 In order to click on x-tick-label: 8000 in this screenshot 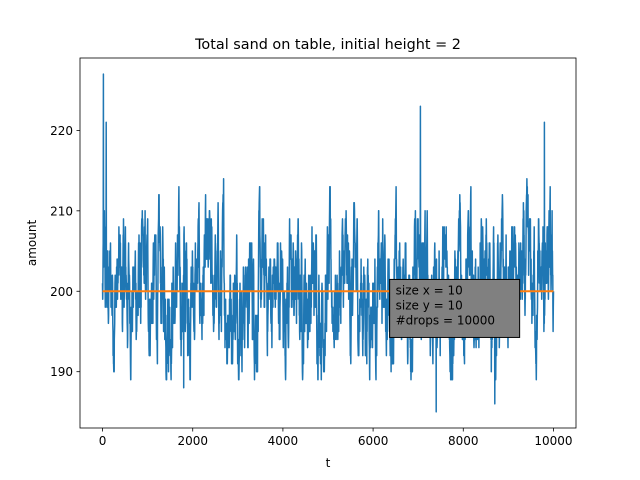, I will do `click(463, 441)`.